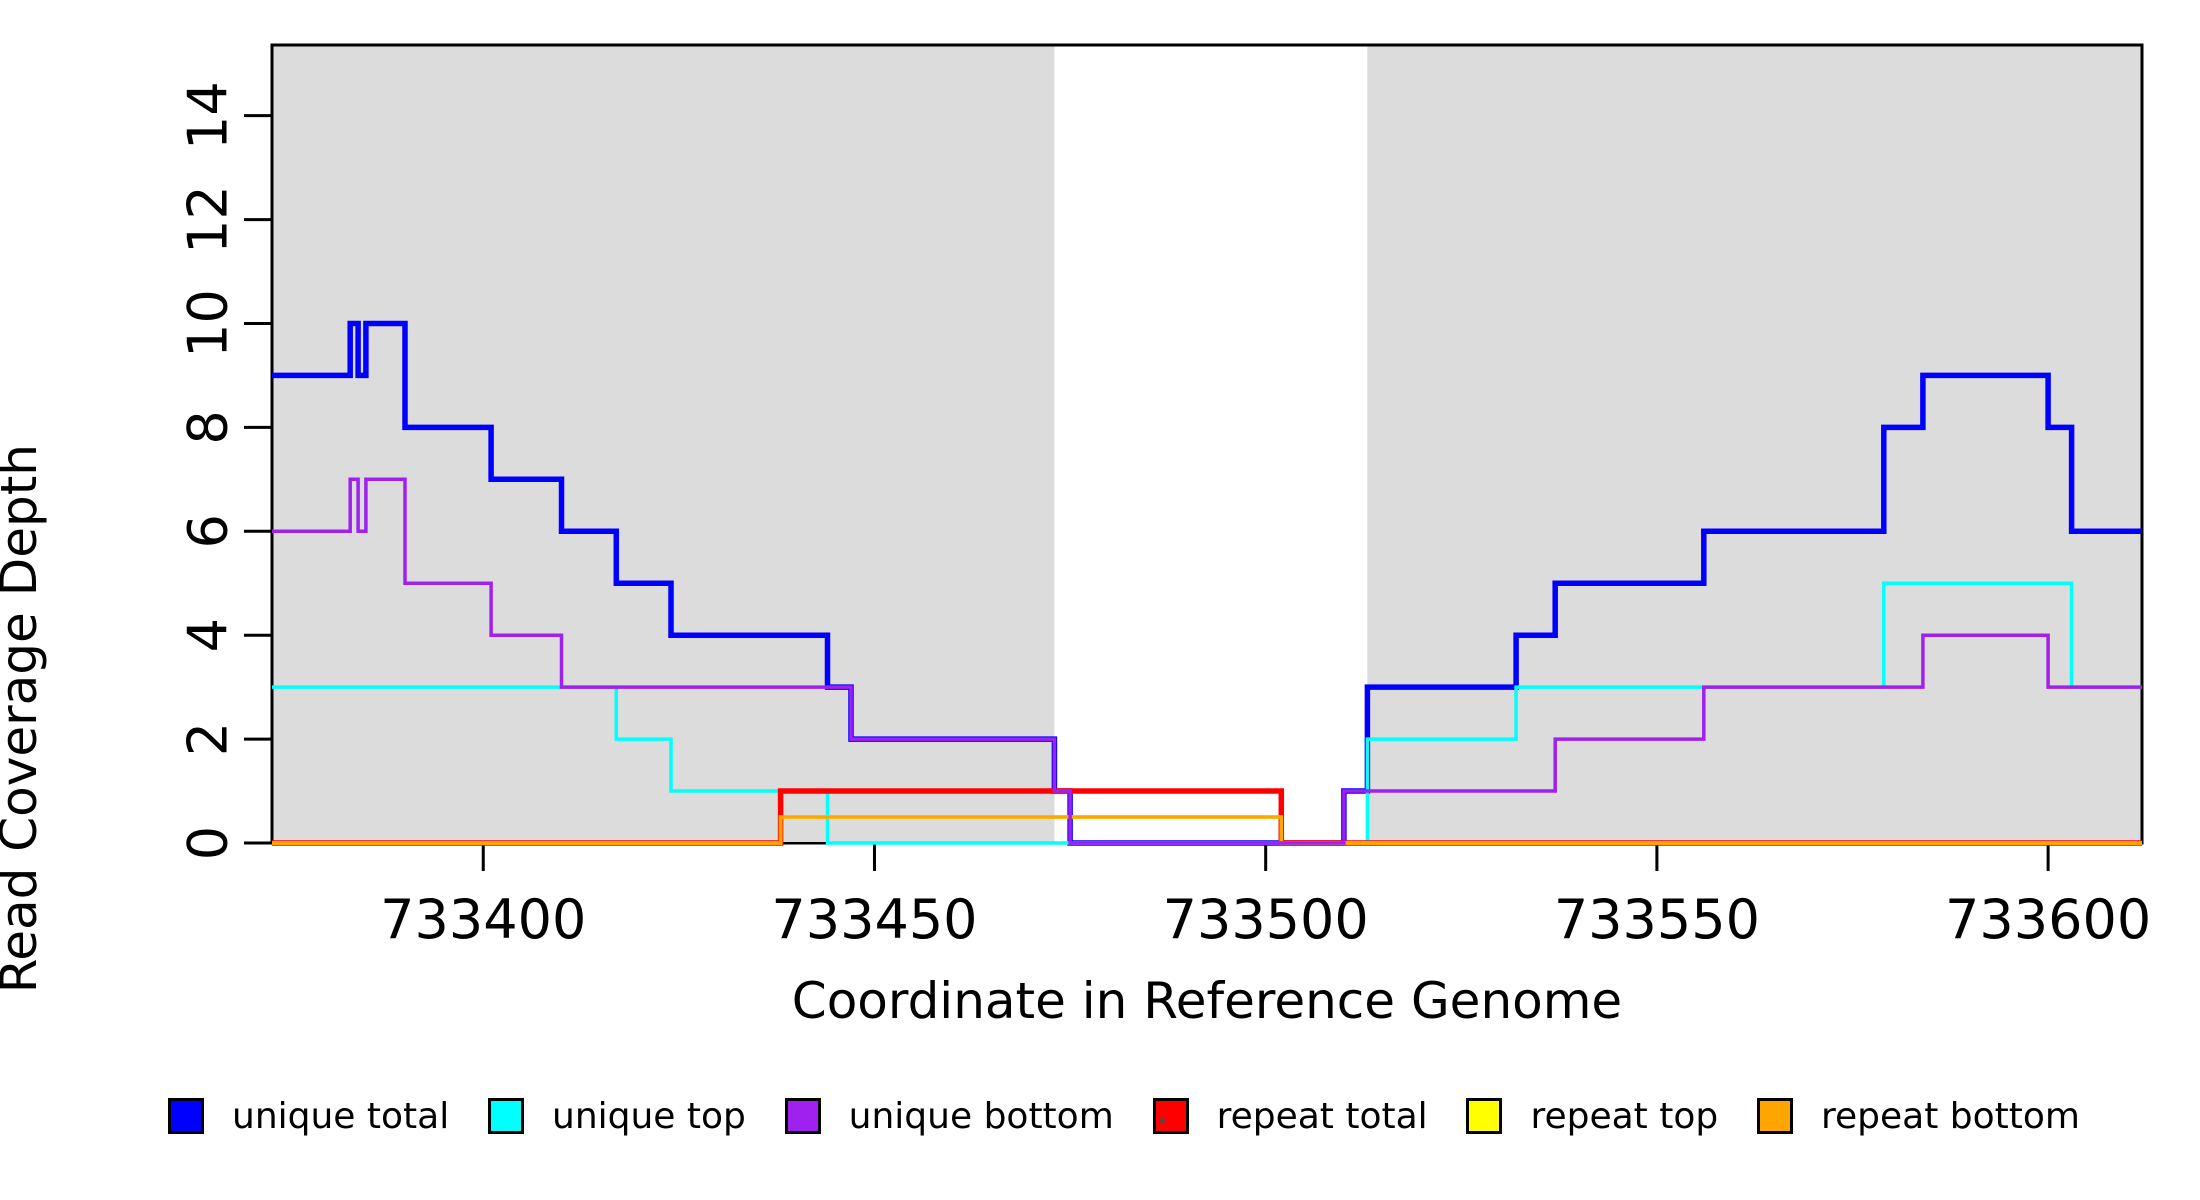 This screenshot has width=2200, height=1200. Describe the element at coordinates (483, 919) in the screenshot. I see `x-tick-label: 733400` at that location.